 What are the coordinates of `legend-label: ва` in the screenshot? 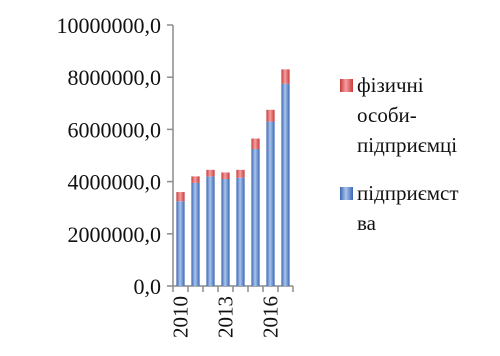 It's located at (367, 223).